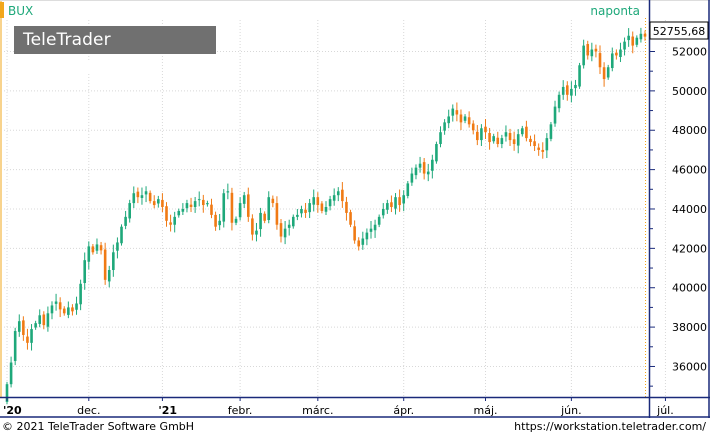  Describe the element at coordinates (610, 426) in the screenshot. I see `source-url: https://workstation.teletrader.com/` at that location.